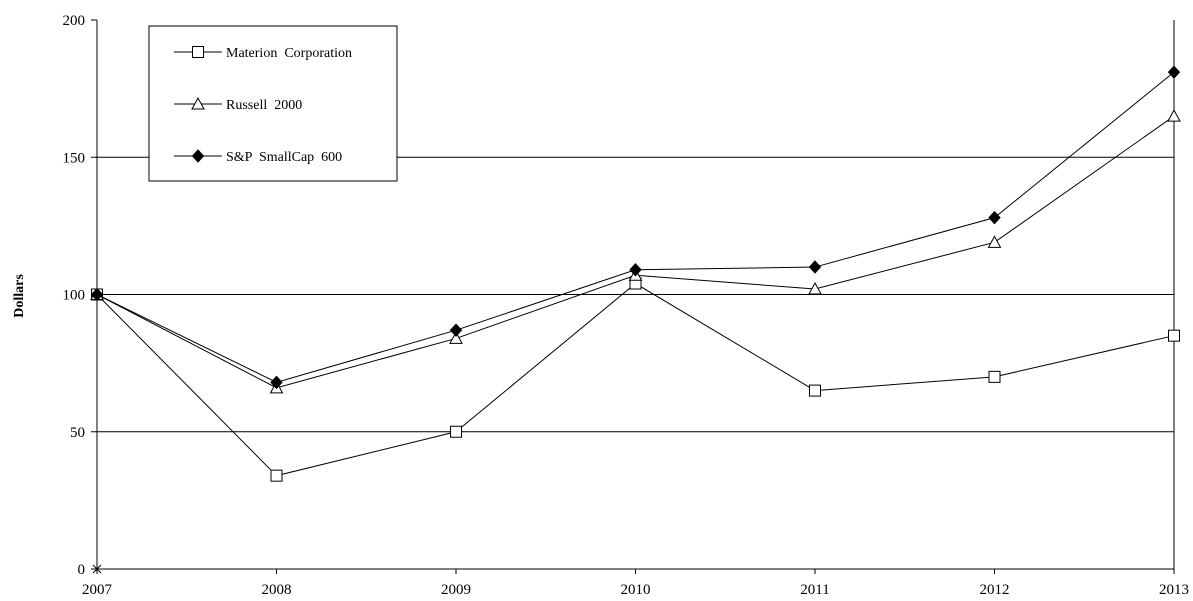  I want to click on legend-label: Materion Corporation, so click(289, 53).